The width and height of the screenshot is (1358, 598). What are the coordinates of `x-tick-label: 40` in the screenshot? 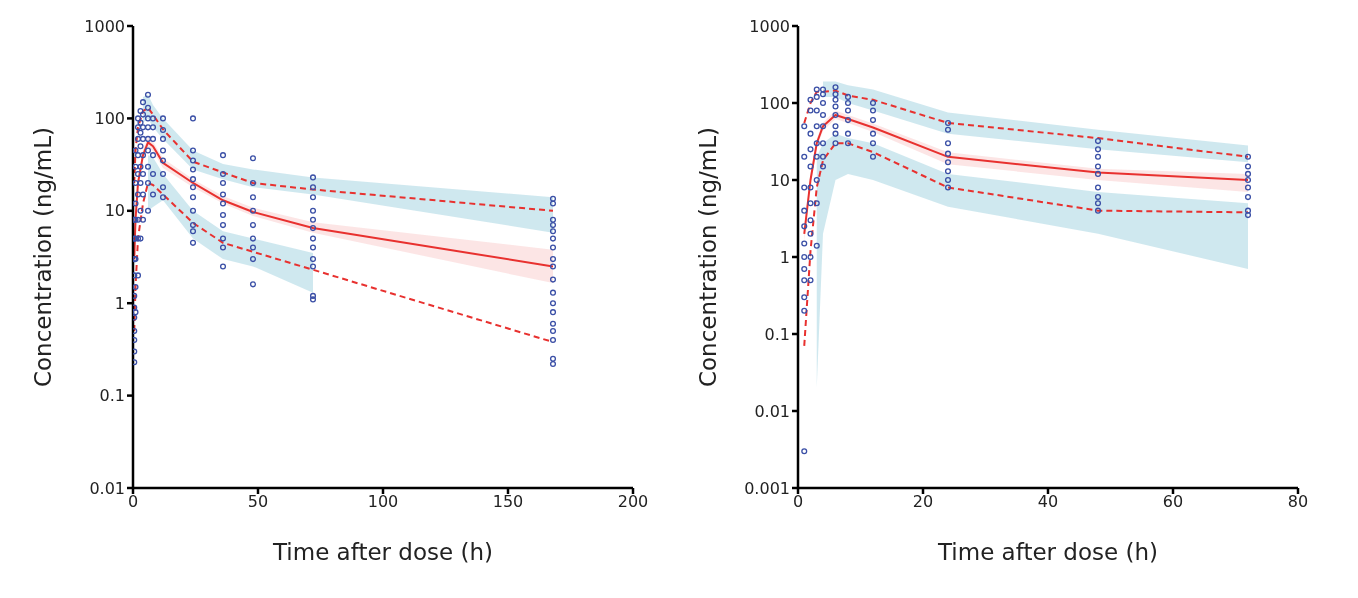 It's located at (1048, 502).